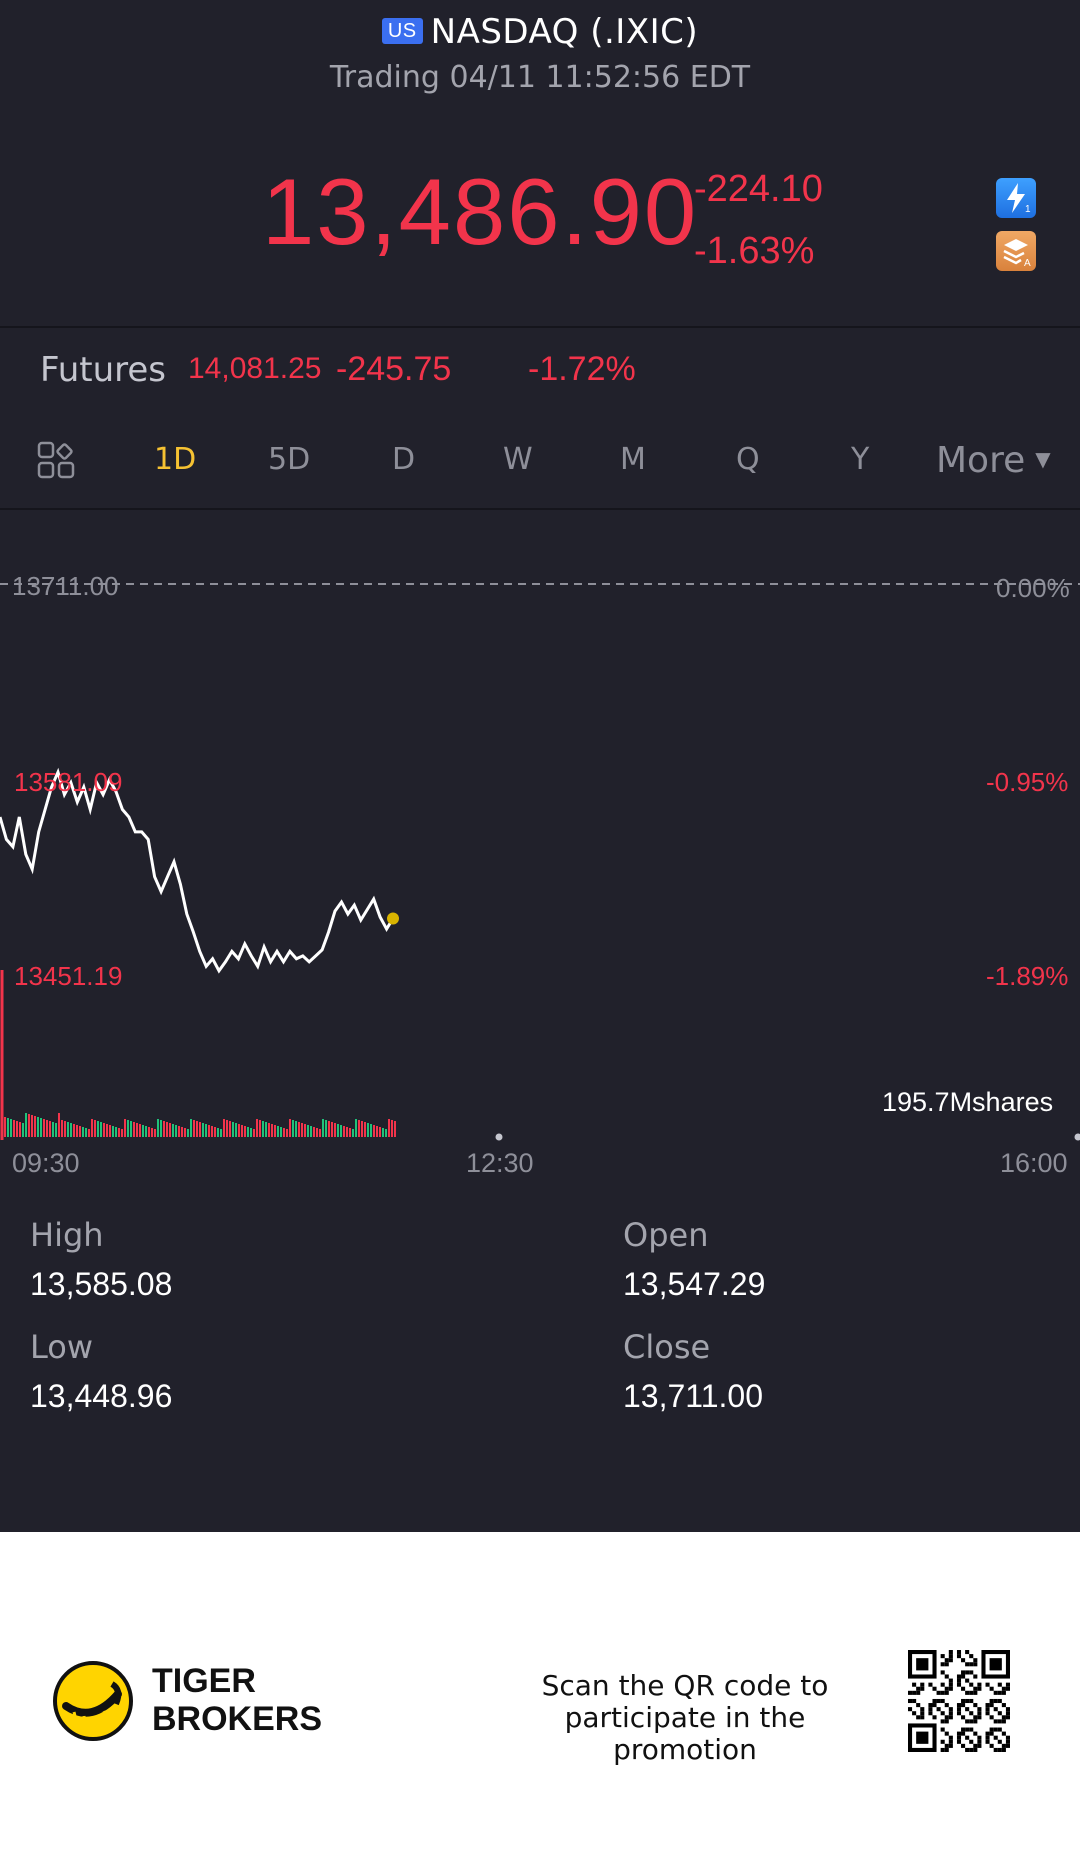 The image size is (1080, 1869). Describe the element at coordinates (1016, 198) in the screenshot. I see `lightning-icon: 1` at that location.